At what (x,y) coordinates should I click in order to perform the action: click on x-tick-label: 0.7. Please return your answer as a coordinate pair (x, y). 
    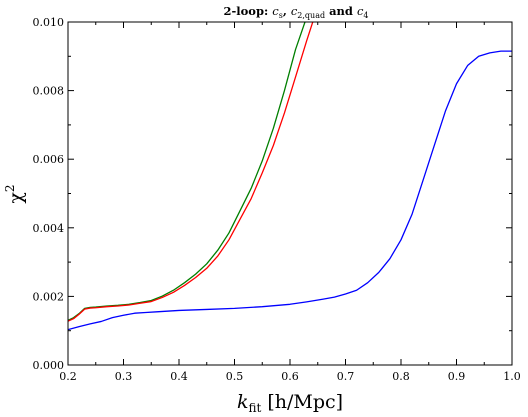
    Looking at the image, I should click on (346, 376).